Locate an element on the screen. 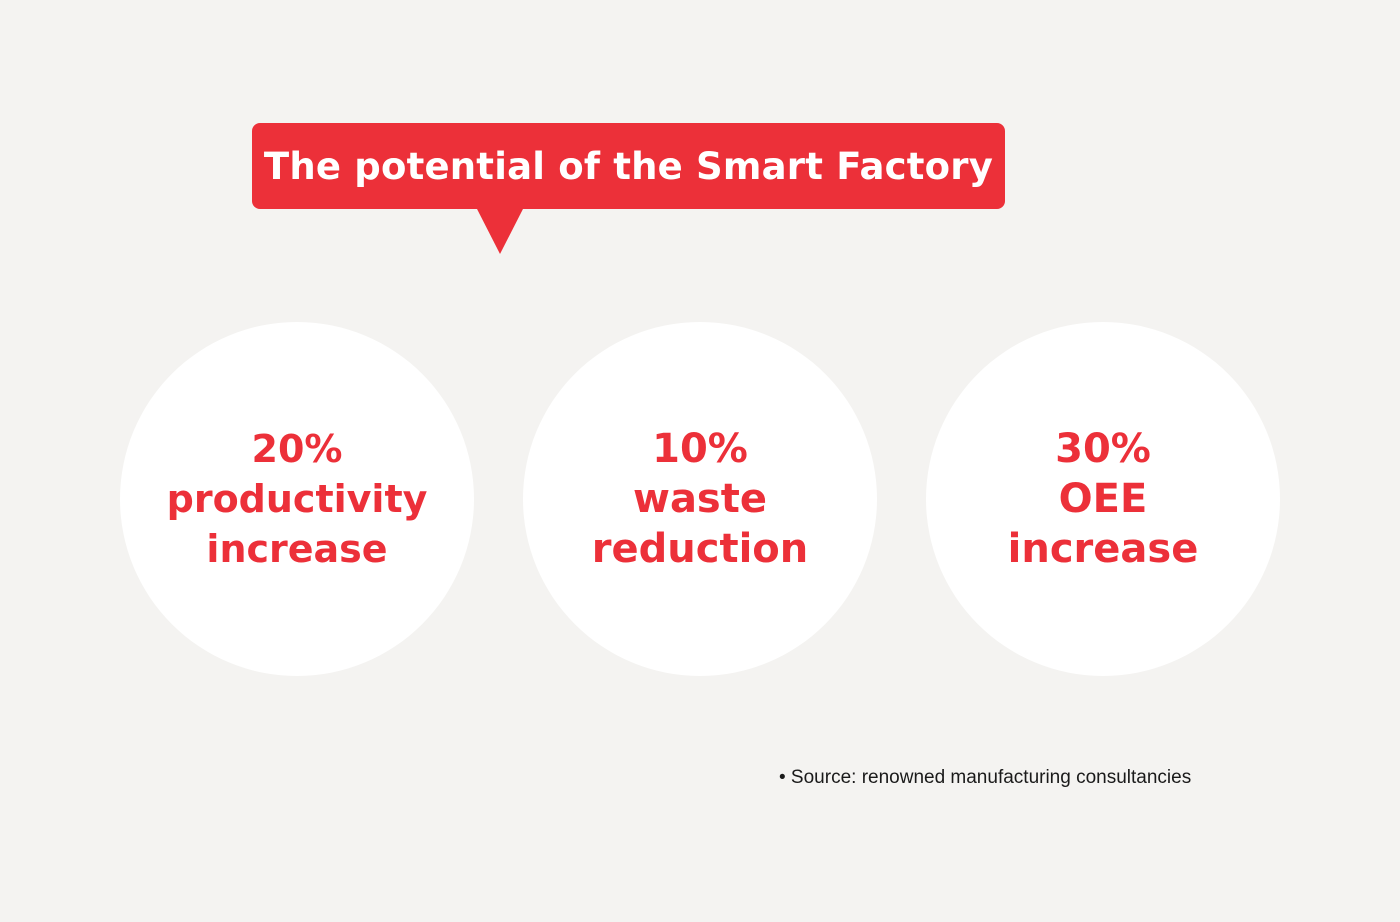  stat-value: 10% is located at coordinates (700, 449).